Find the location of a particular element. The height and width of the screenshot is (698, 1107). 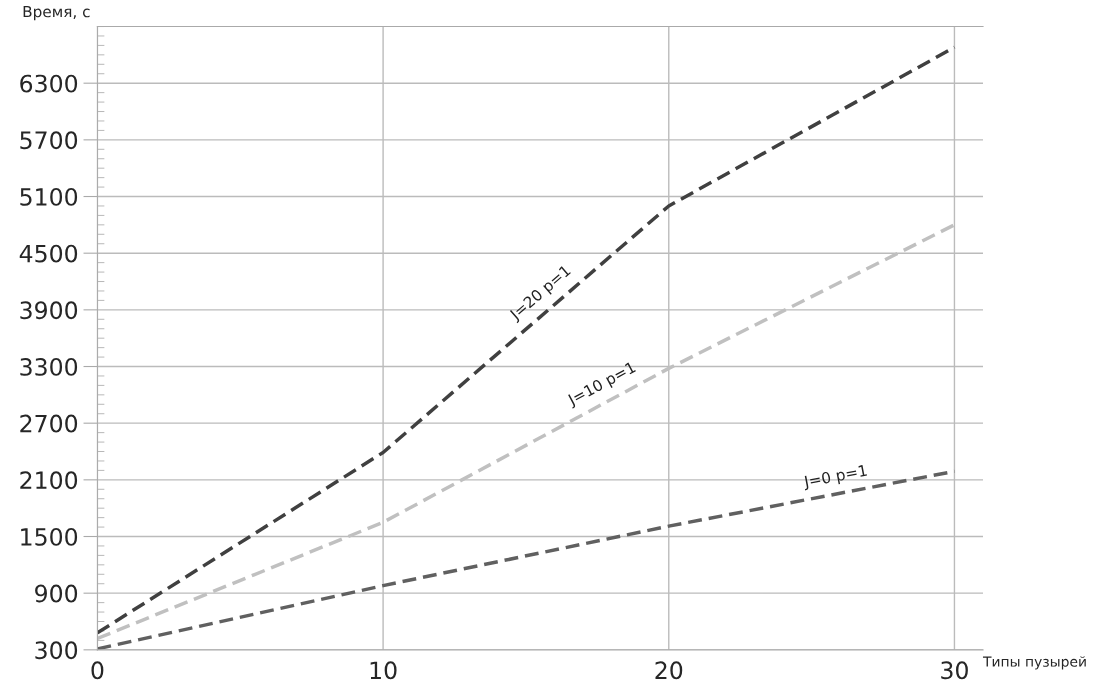

y-tick-label: 6300 is located at coordinates (49, 83).